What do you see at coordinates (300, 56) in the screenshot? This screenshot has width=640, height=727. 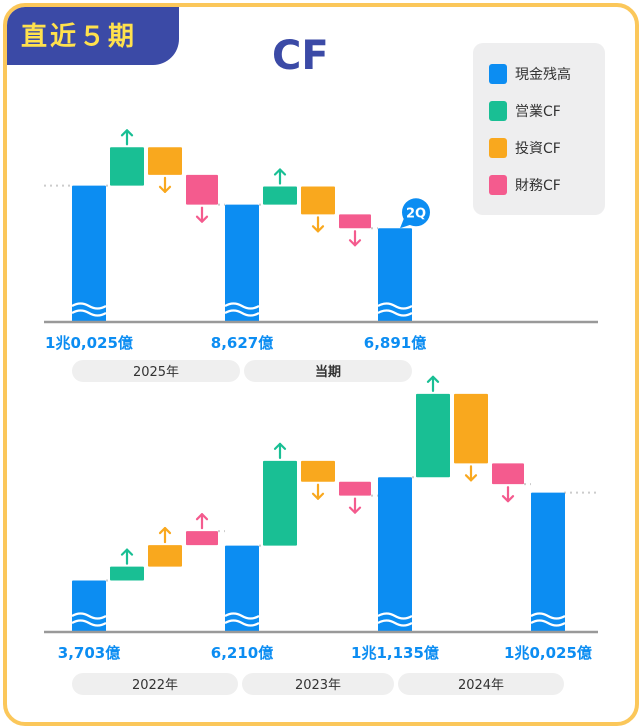 I see `chart-title: CF` at bounding box center [300, 56].